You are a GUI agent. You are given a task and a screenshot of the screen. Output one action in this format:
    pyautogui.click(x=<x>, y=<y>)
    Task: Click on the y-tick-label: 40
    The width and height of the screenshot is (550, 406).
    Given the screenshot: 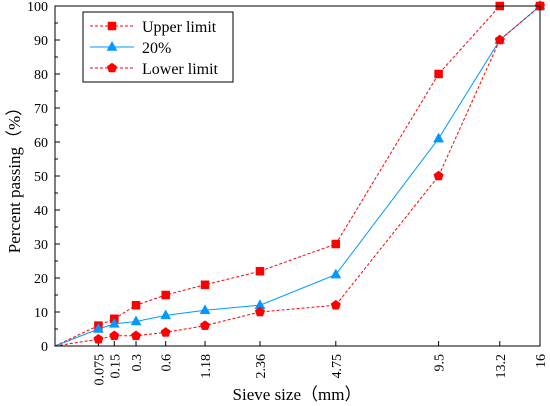 What is the action you would take?
    pyautogui.click(x=41, y=211)
    